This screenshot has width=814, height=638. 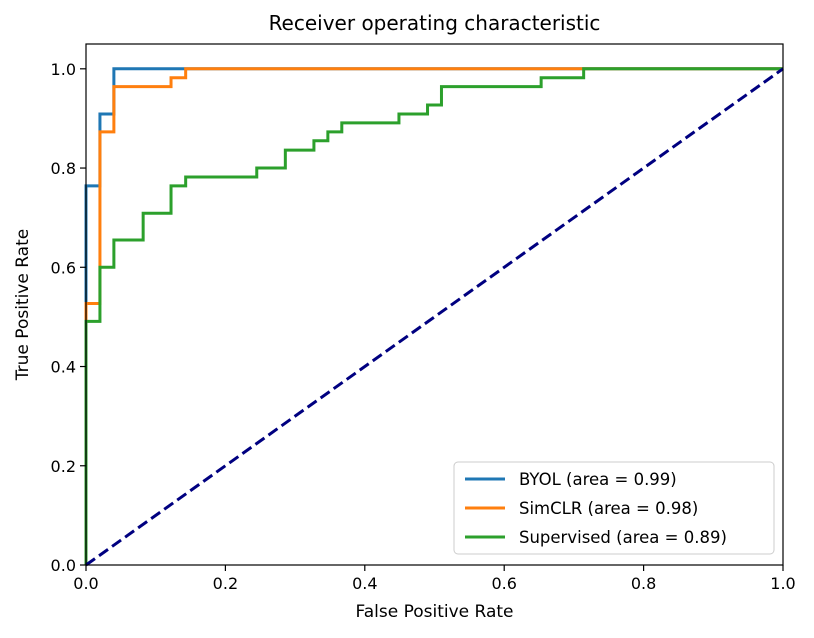 What do you see at coordinates (63, 69) in the screenshot?
I see `y-tick-label: 1.0` at bounding box center [63, 69].